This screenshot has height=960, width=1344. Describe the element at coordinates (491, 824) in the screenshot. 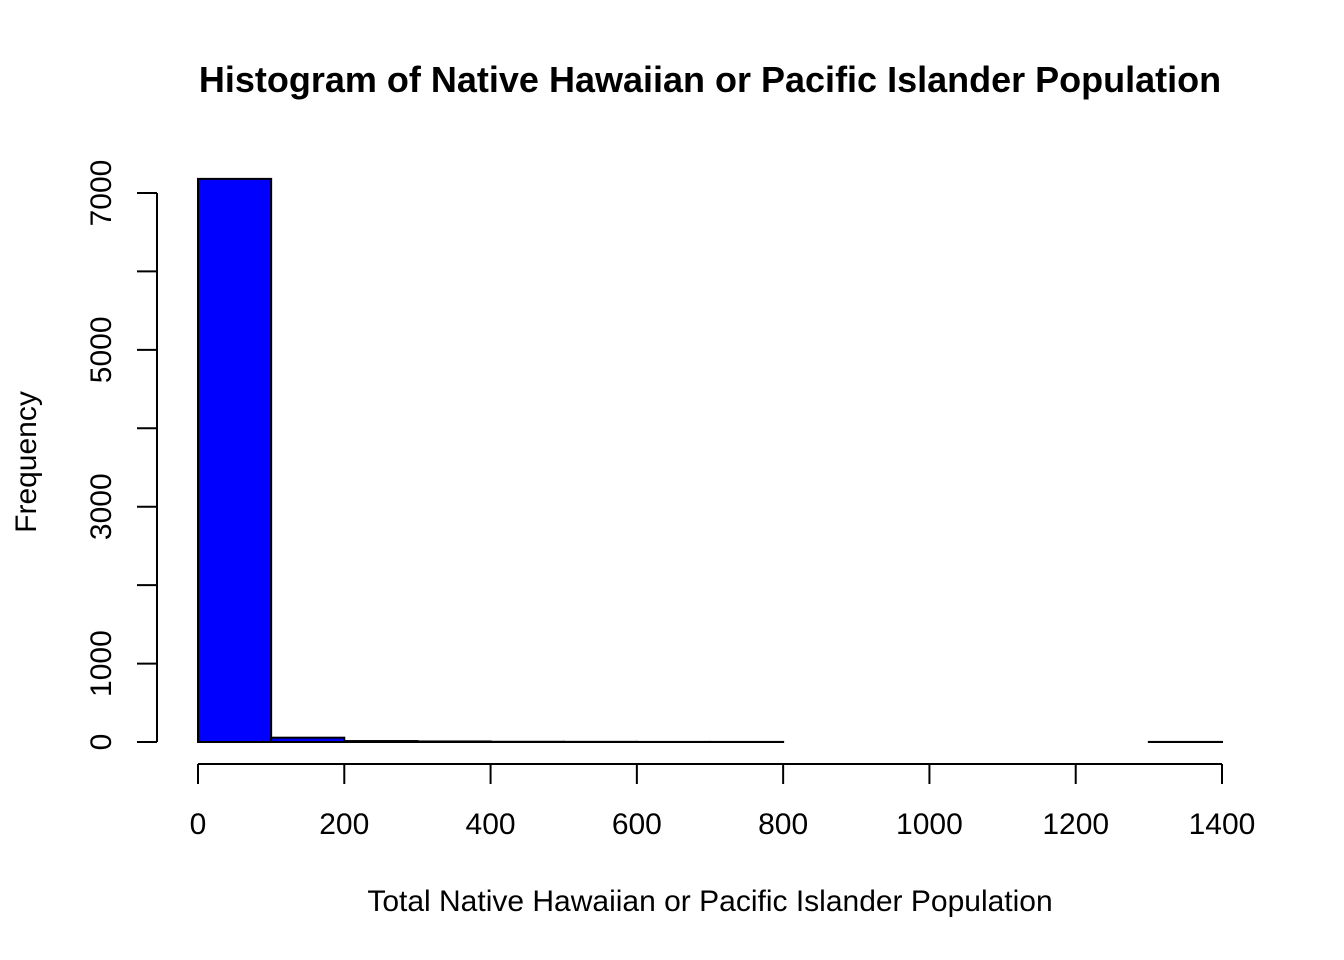

I see `x-tick-label-2: 400` at that location.